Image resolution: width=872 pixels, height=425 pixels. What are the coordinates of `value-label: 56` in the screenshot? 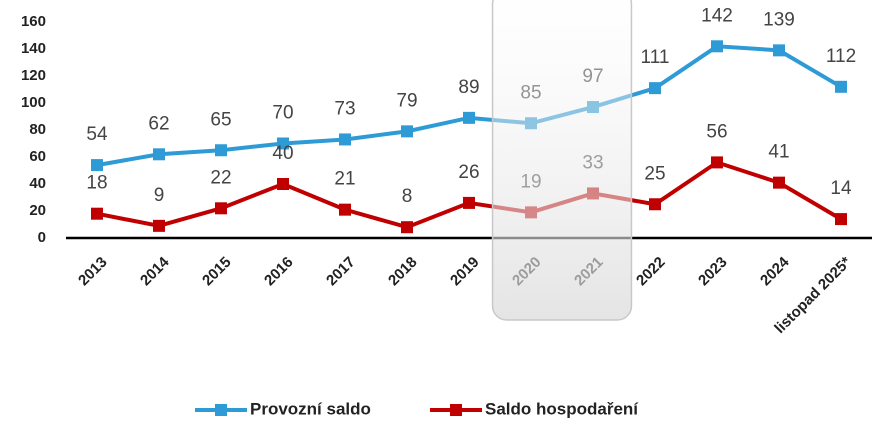 It's located at (716, 131).